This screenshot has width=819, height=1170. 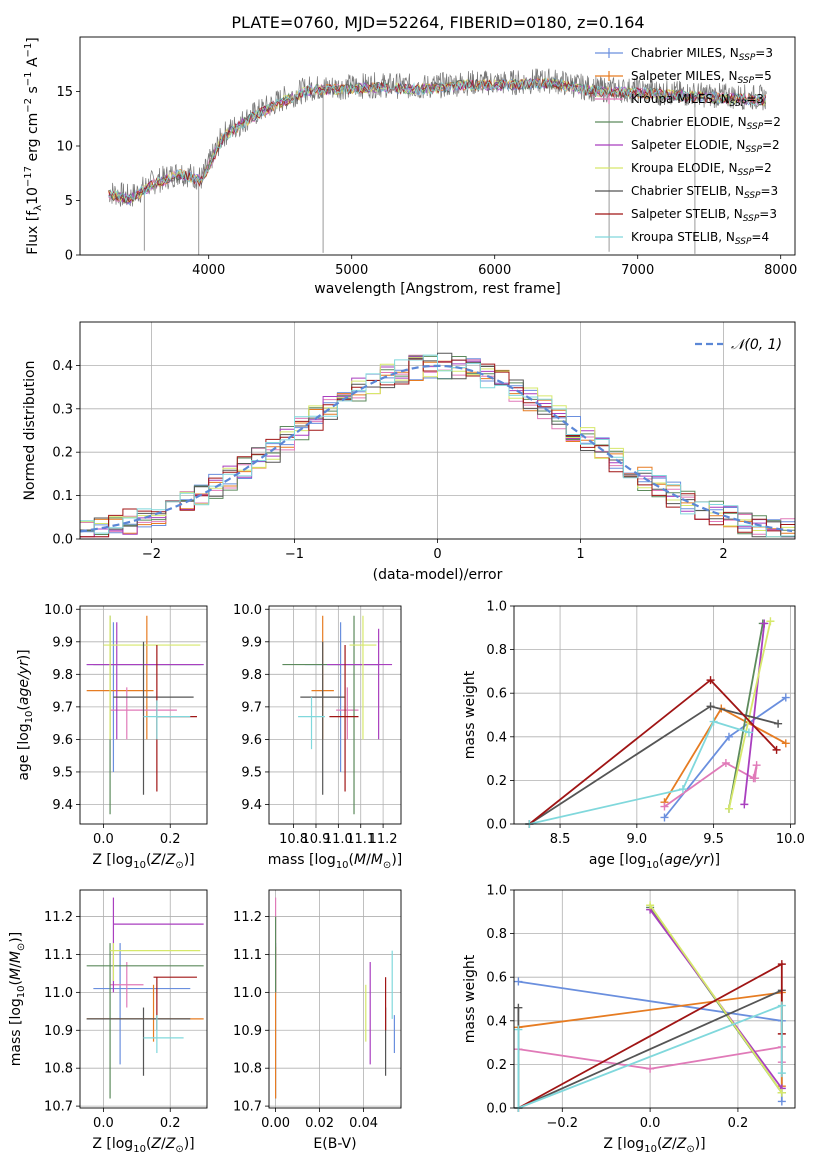 What do you see at coordinates (689, 122) in the screenshot?
I see `legend-label-main: Chabrier ELODIE, N` at bounding box center [689, 122].